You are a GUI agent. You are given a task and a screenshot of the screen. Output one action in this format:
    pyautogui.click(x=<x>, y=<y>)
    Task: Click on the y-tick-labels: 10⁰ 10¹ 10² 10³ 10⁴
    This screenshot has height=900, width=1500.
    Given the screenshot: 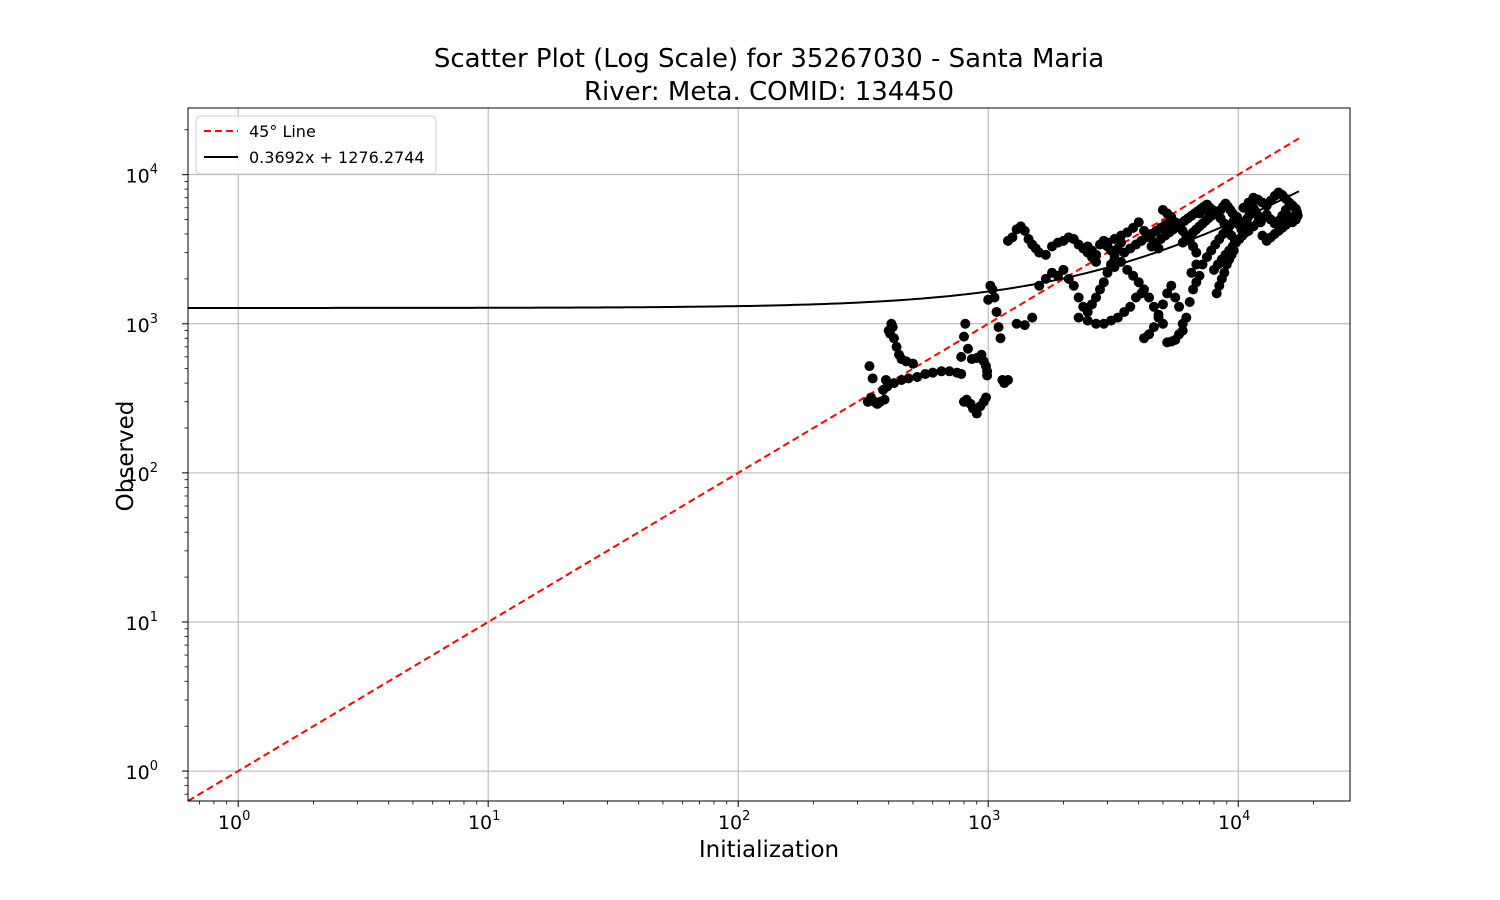 What is the action you would take?
    pyautogui.click(x=142, y=473)
    